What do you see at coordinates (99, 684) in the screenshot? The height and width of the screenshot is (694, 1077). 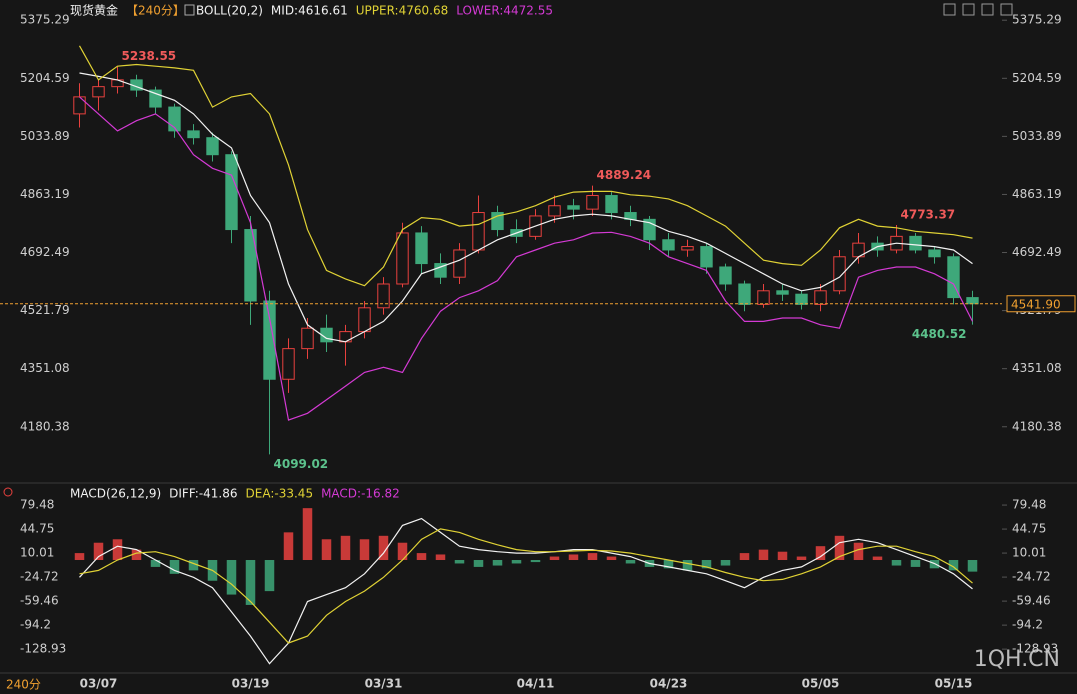 I see `x-tick-label: 03/07` at bounding box center [99, 684].